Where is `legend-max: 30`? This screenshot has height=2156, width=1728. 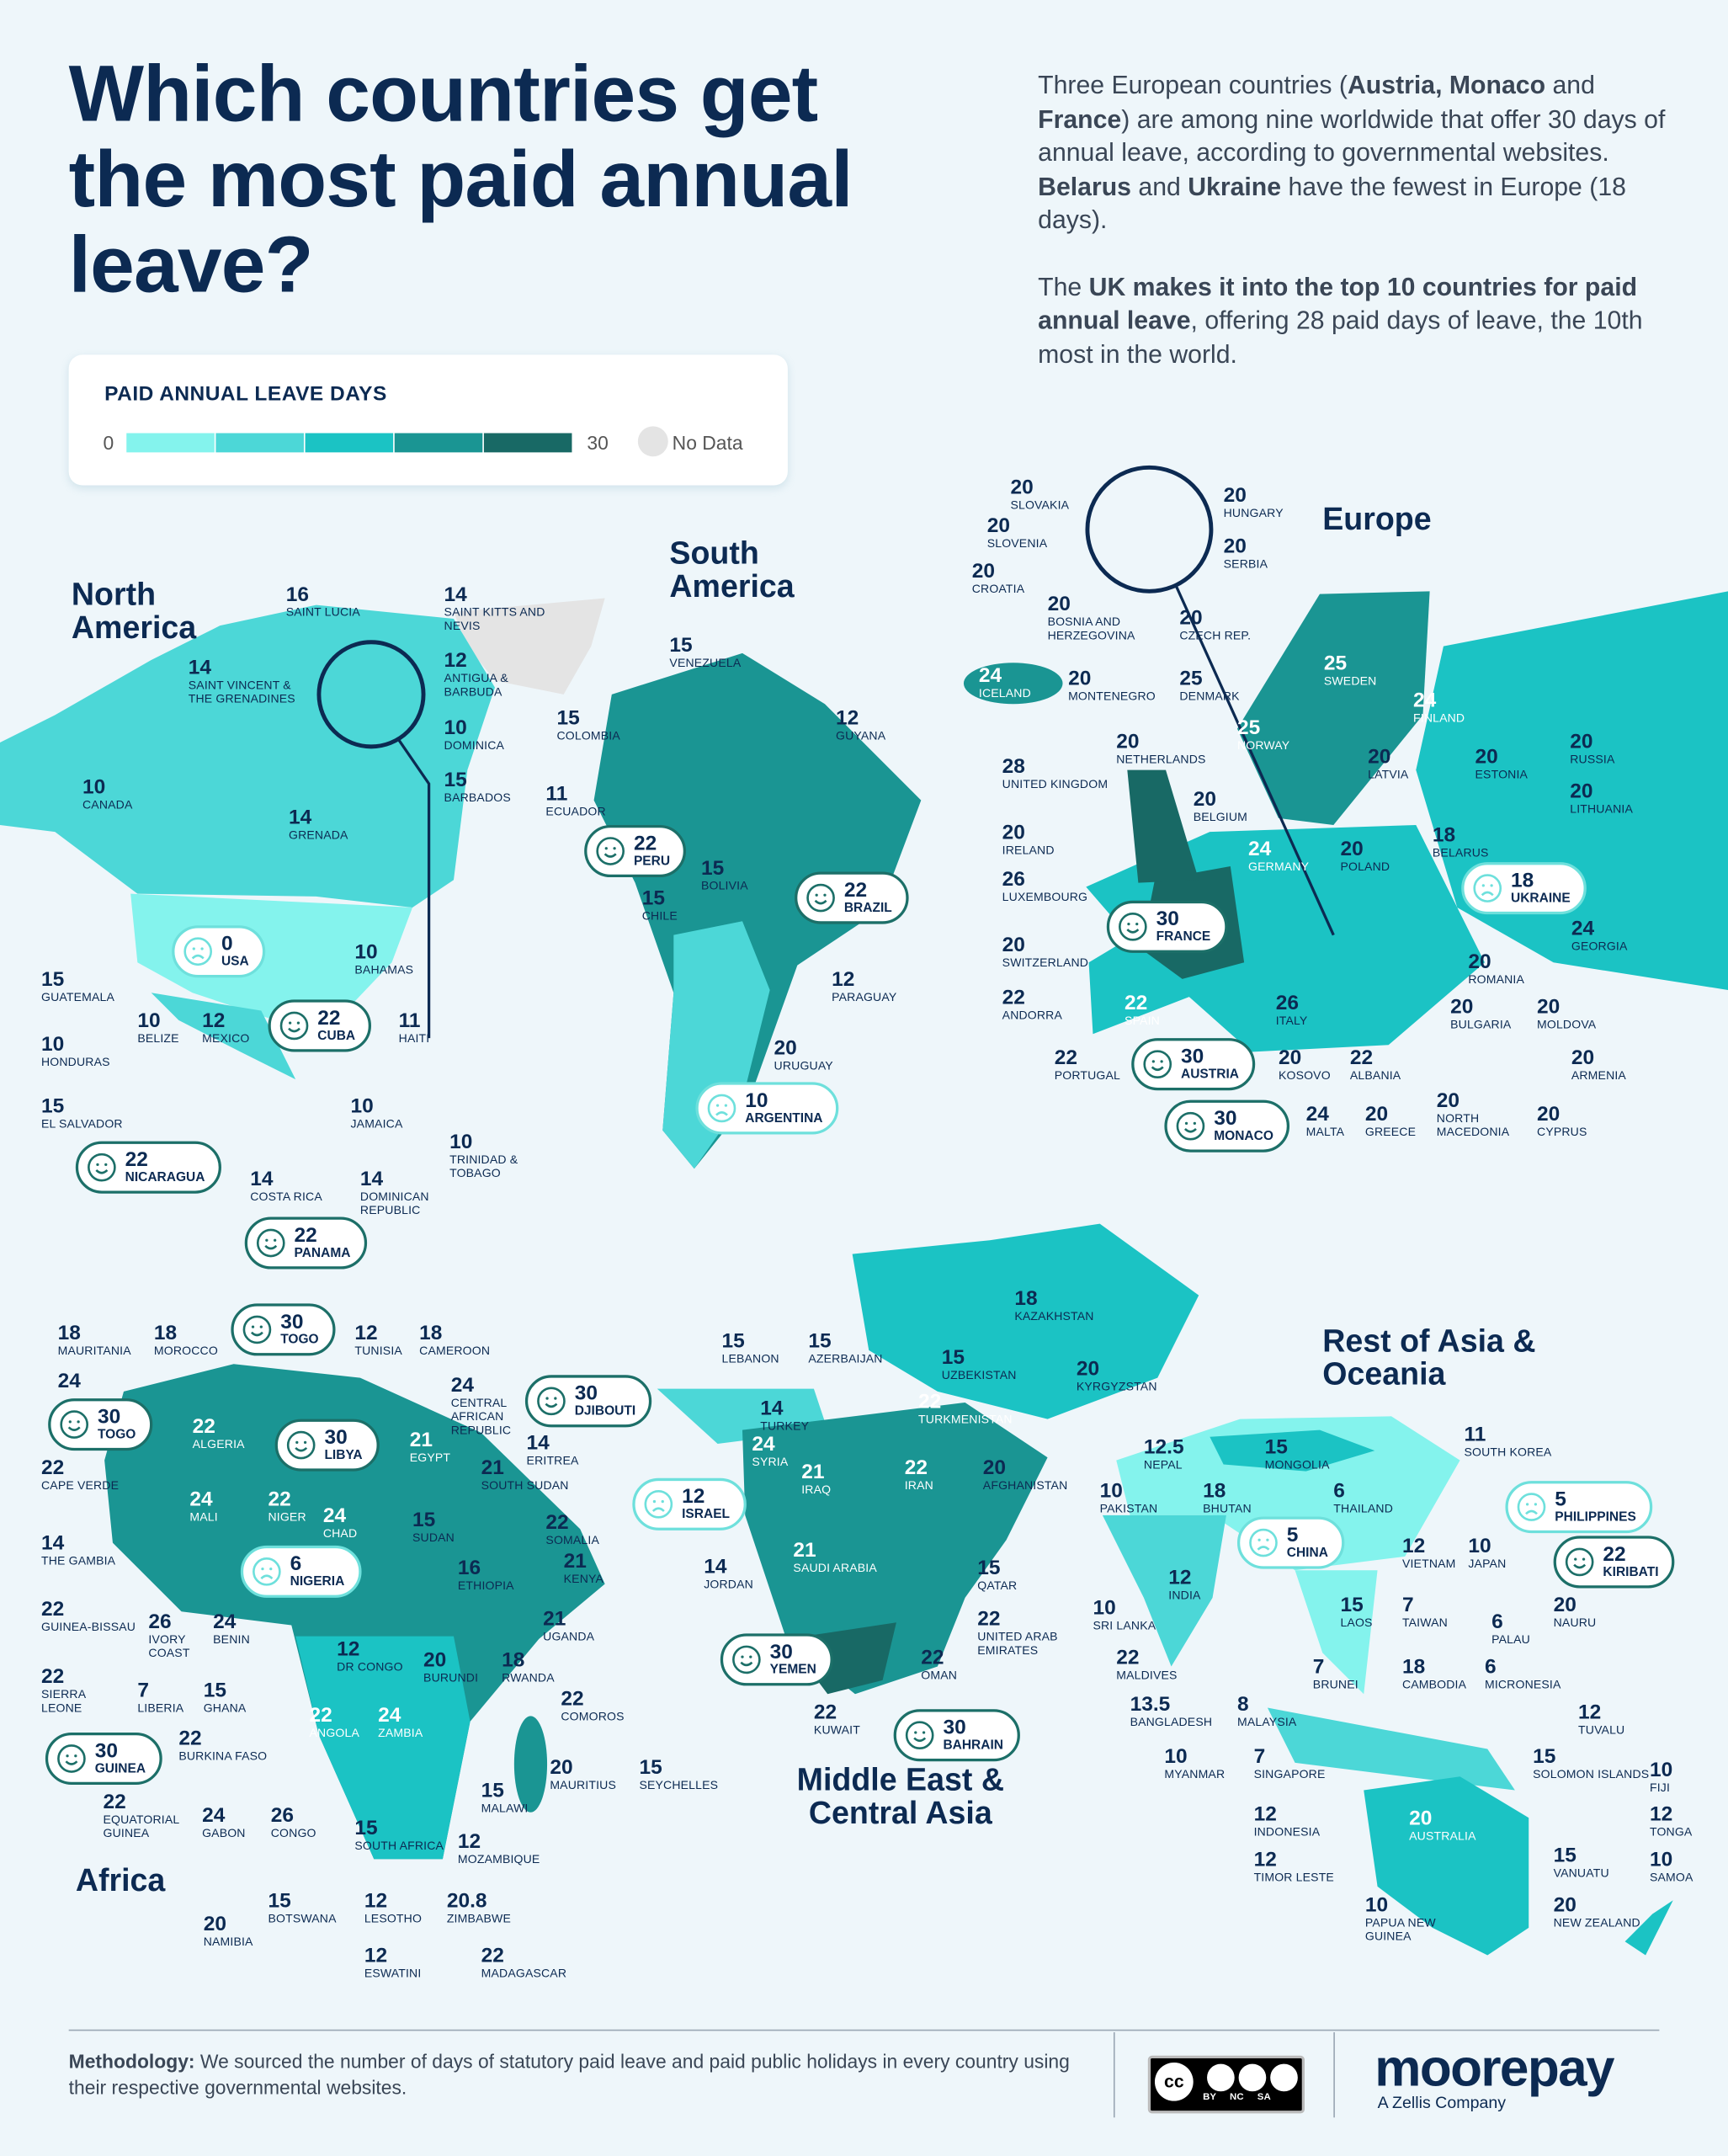
legend-max: 30 is located at coordinates (598, 443).